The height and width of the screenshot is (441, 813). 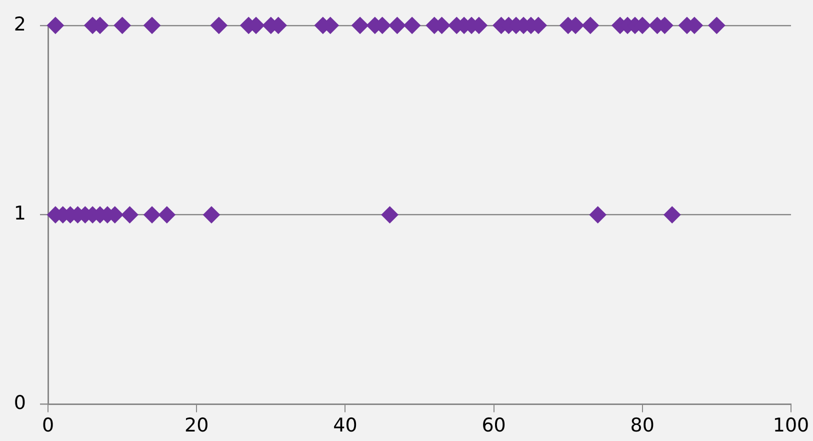 What do you see at coordinates (791, 425) in the screenshot?
I see `x-tick-label: 100` at bounding box center [791, 425].